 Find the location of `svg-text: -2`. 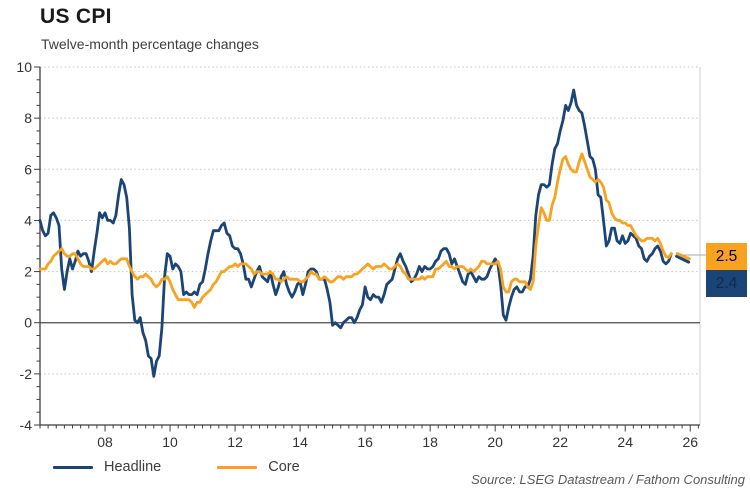

svg-text: -2 is located at coordinates (26, 374).